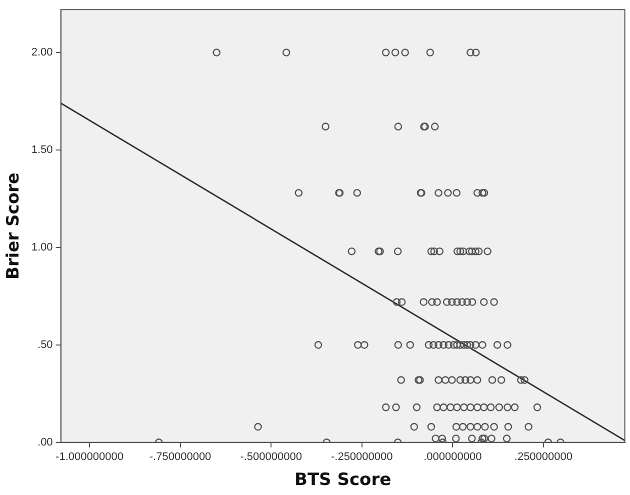 The image size is (630, 495). Describe the element at coordinates (543, 457) in the screenshot. I see `x-tick-label: .250000000` at that location.